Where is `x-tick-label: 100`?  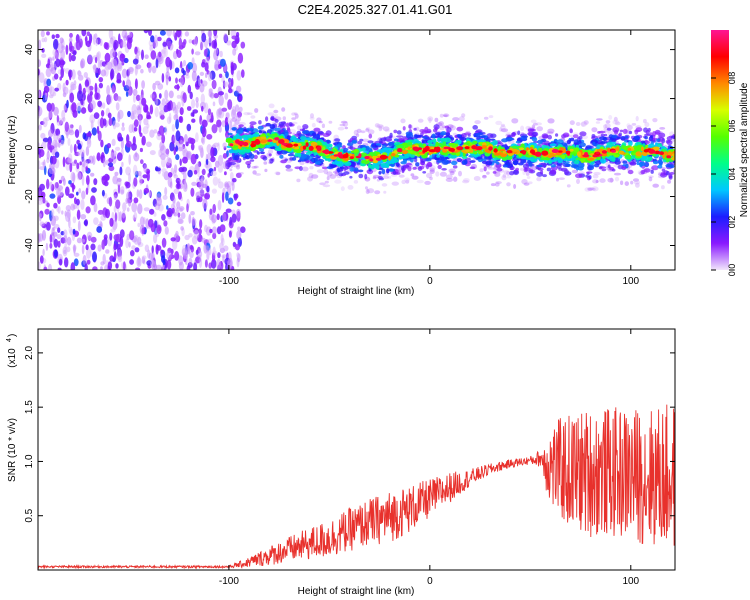
x-tick-label: 100 is located at coordinates (630, 281).